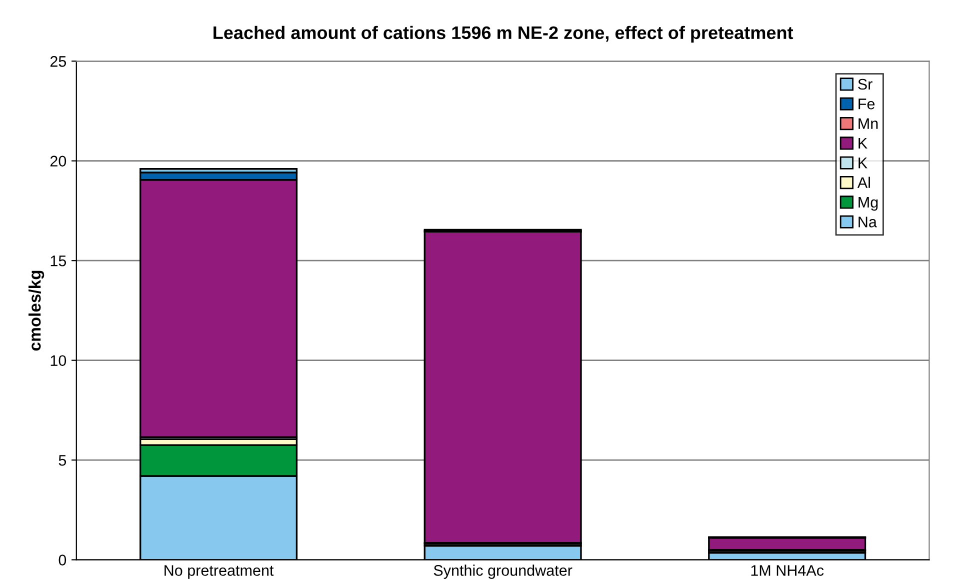 The image size is (955, 588). Describe the element at coordinates (866, 104) in the screenshot. I see `legend-label: Fe` at that location.